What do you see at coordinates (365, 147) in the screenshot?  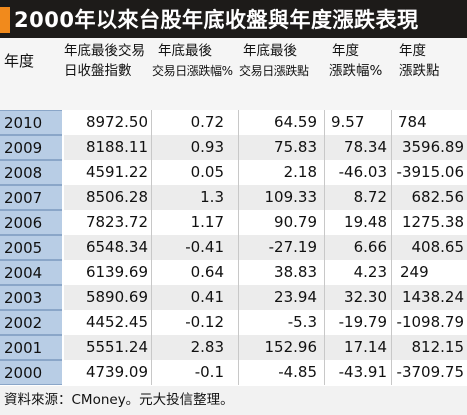 I see `year-pct-cell: 78.34` at bounding box center [365, 147].